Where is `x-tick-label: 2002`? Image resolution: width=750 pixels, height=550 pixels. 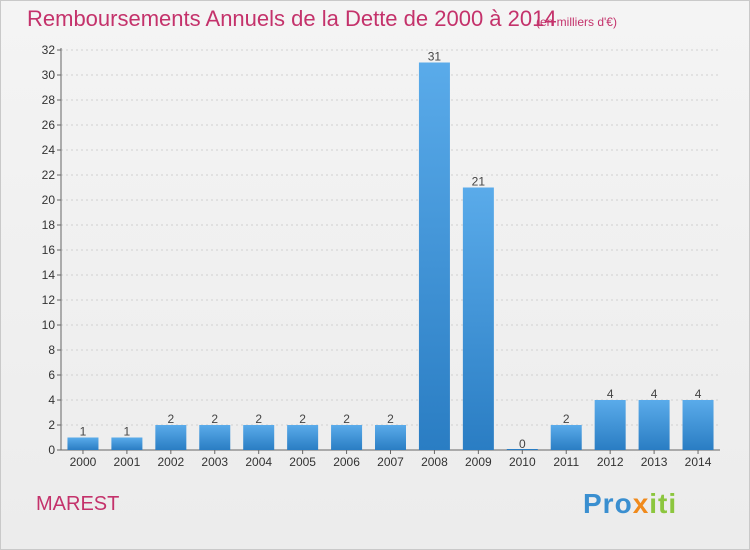
x-tick-label: 2002 is located at coordinates (170, 462).